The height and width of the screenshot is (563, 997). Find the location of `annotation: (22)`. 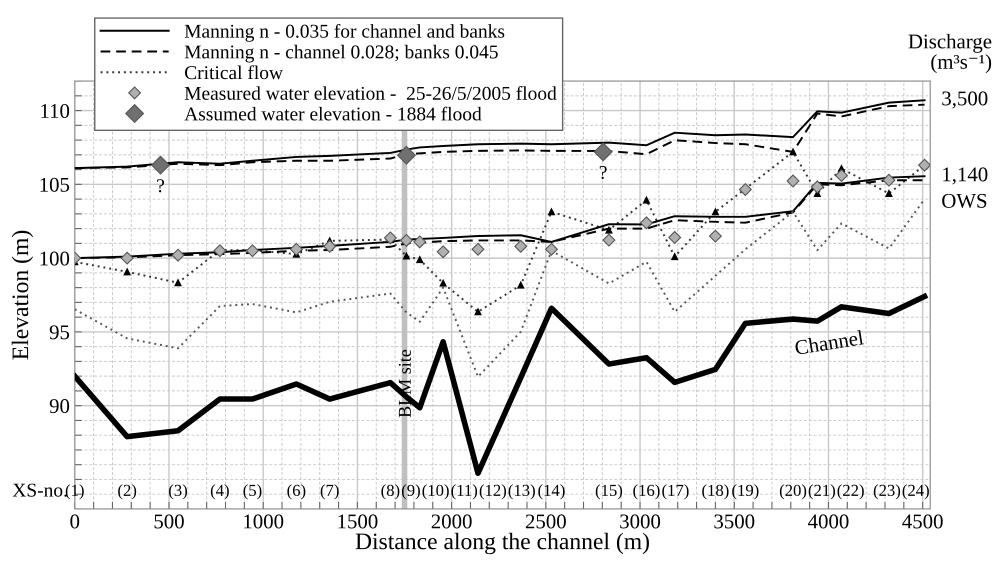

annotation: (22) is located at coordinates (851, 492).